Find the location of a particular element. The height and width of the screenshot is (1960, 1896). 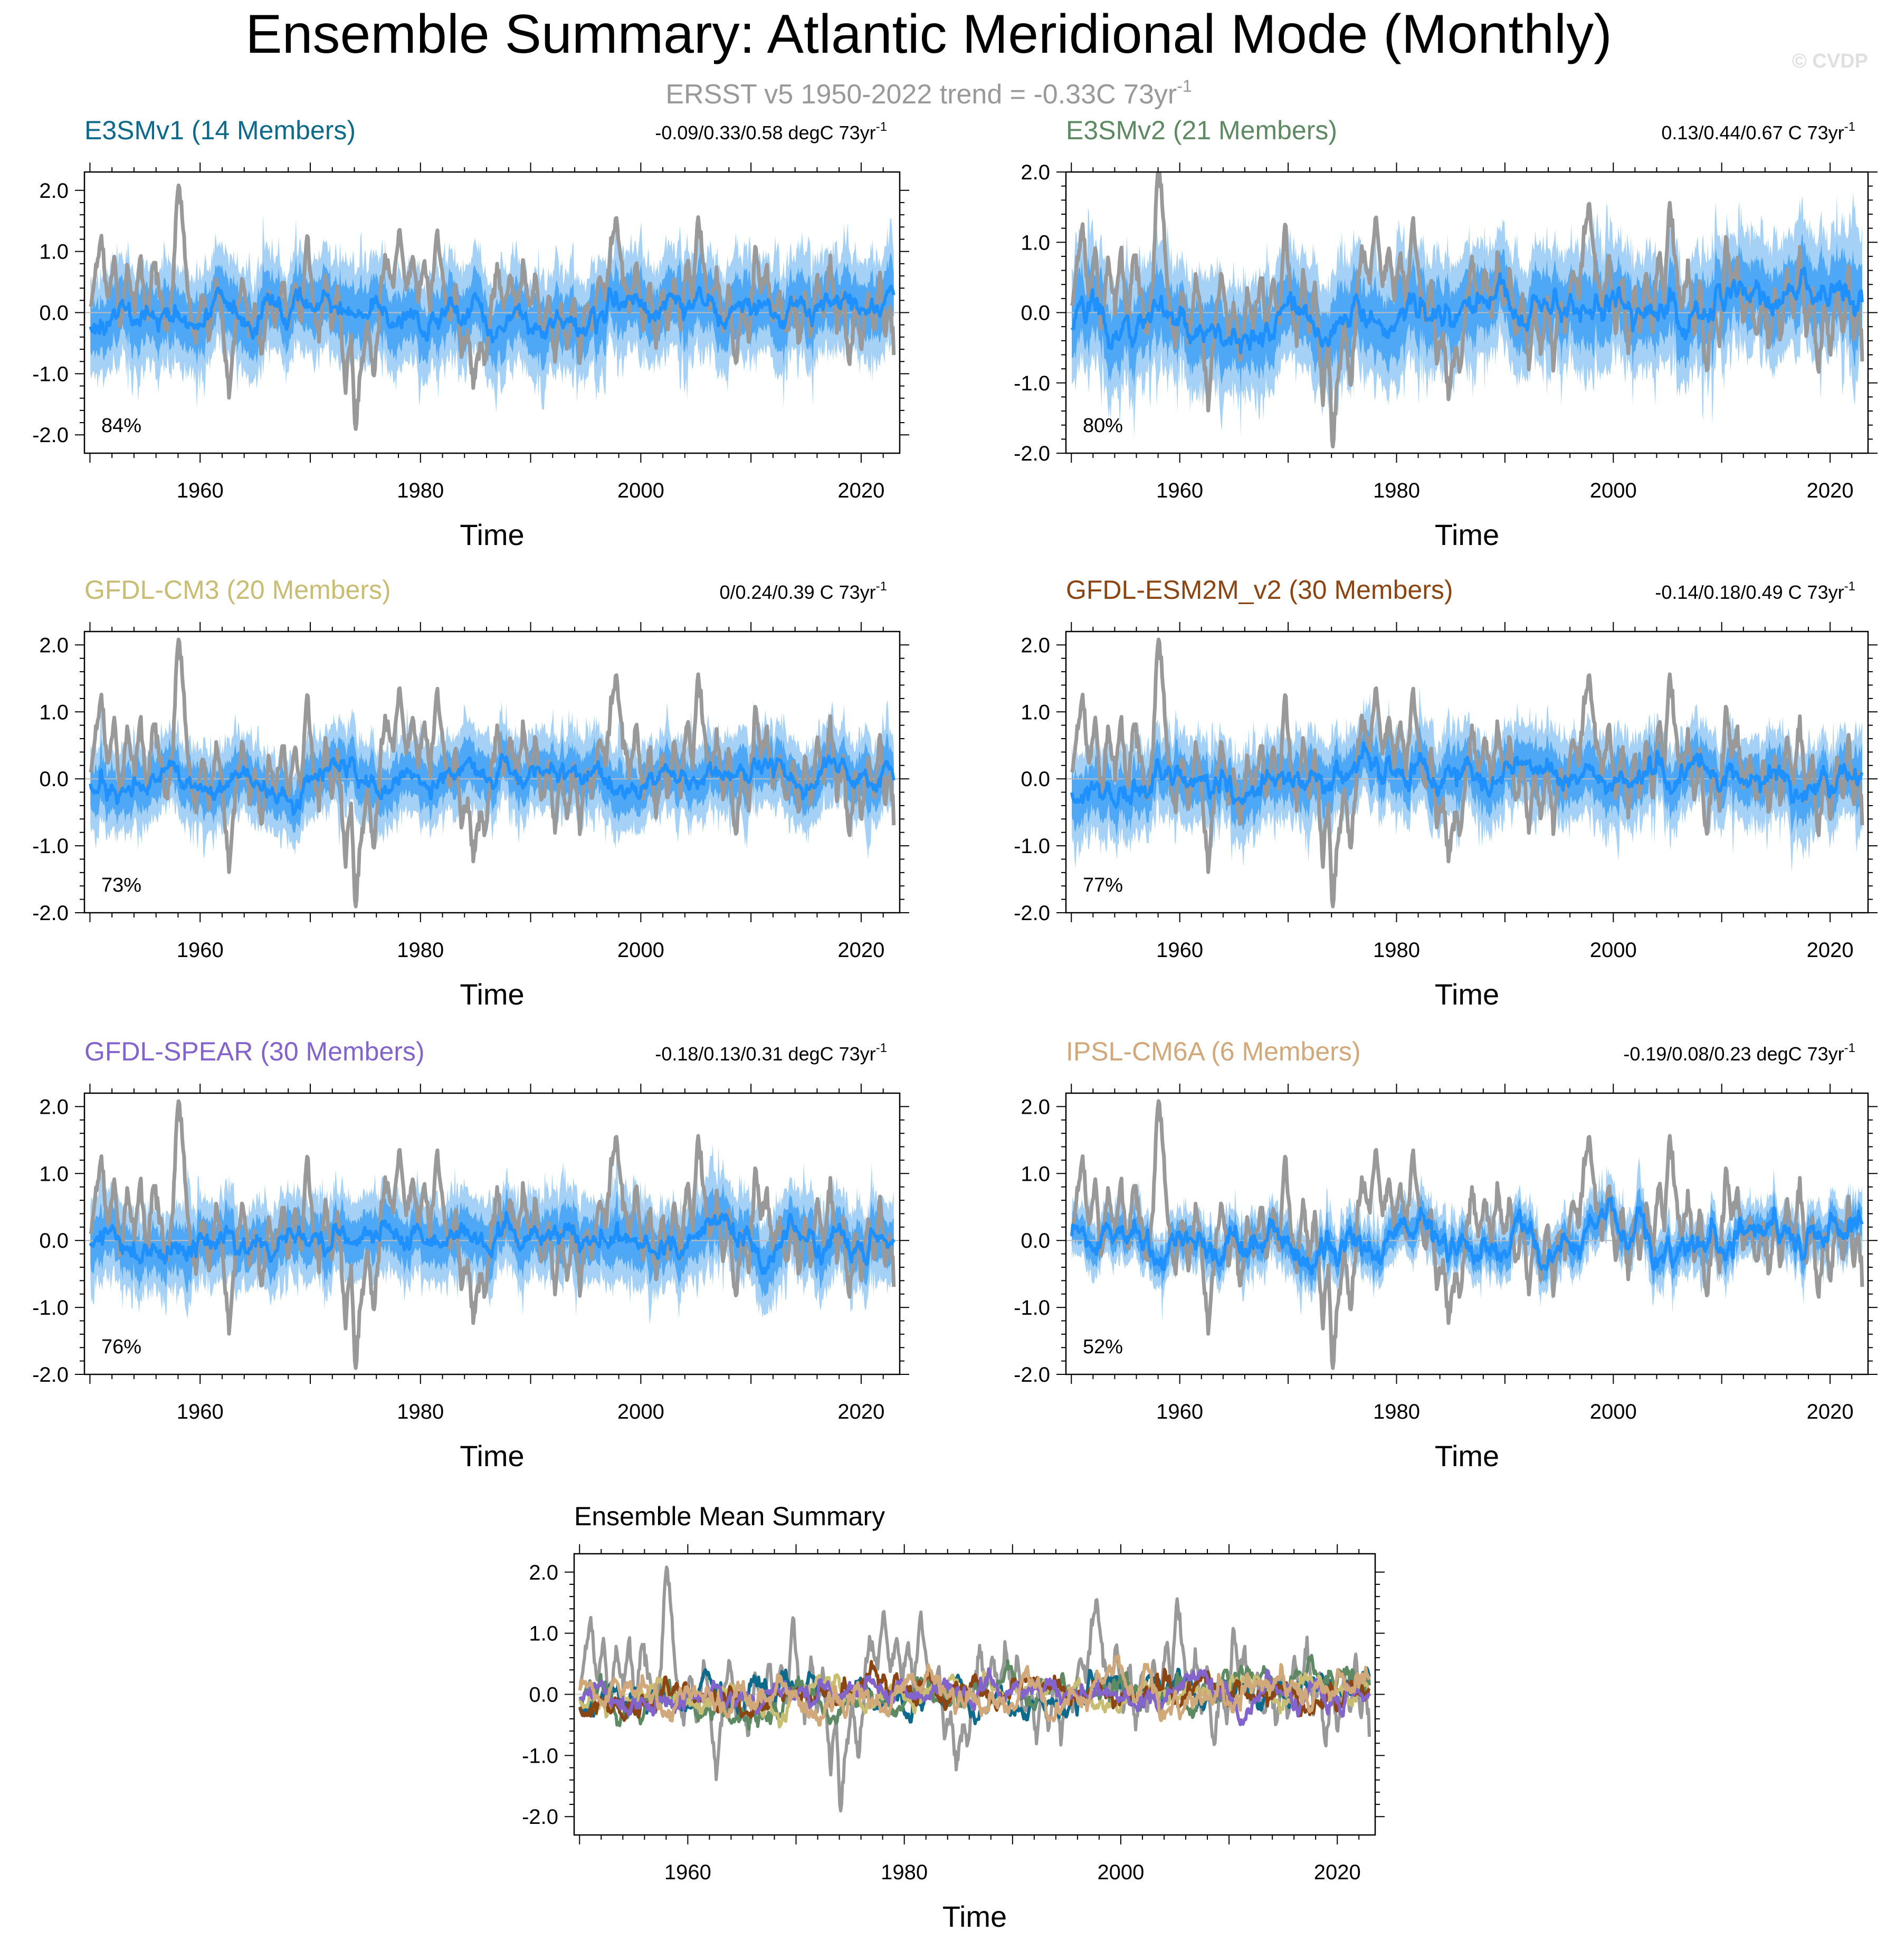

watermark: © CVDP is located at coordinates (1830, 61).